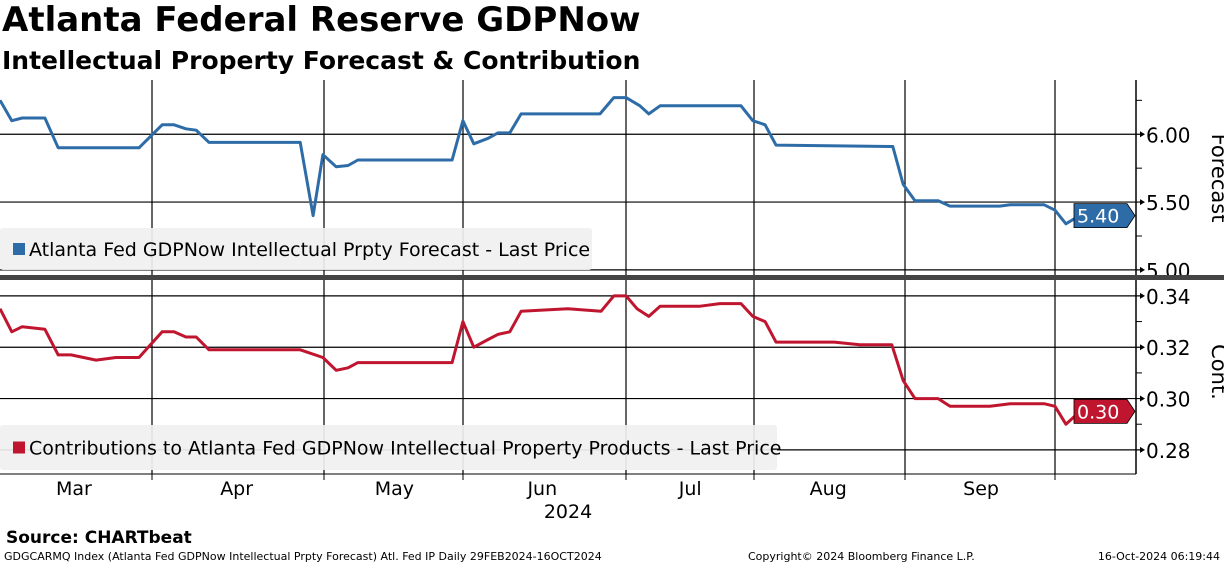  What do you see at coordinates (1098, 412) in the screenshot?
I see `last-value-label: 0.30` at bounding box center [1098, 412].